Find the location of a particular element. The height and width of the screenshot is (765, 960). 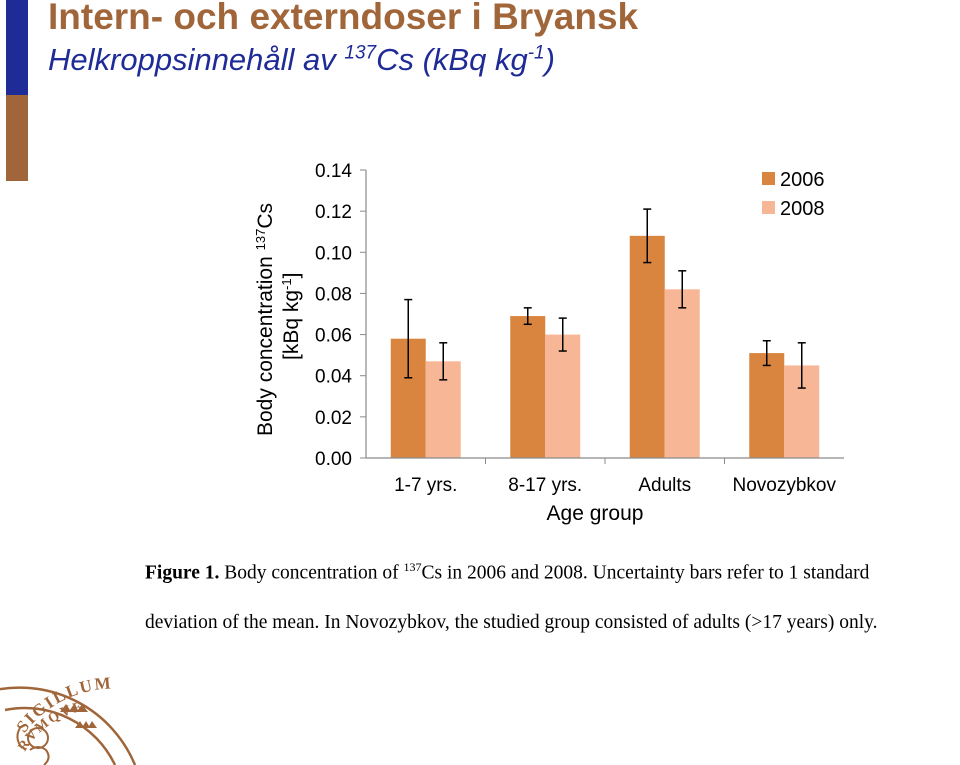

crown-icon is located at coordinates (78, 716).